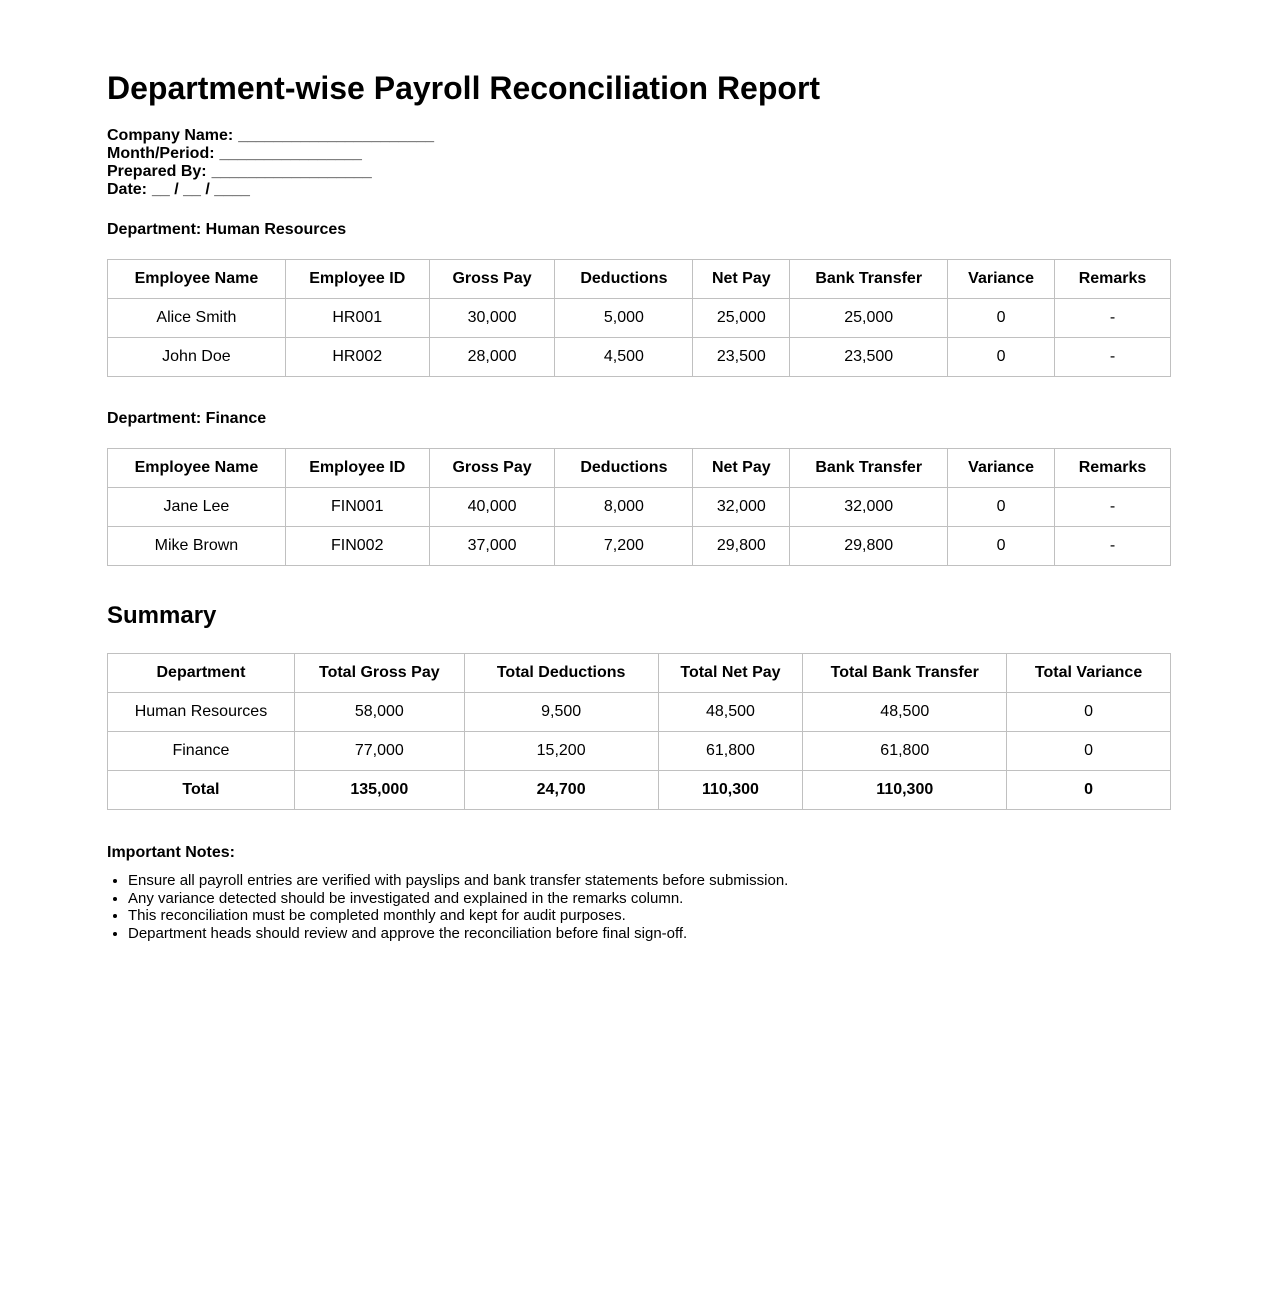 This screenshot has height=1300, width=1278. I want to click on table-row: Jane Lee FIN001 40,000 8,000 32,000 32,000 0-, so click(639, 506).